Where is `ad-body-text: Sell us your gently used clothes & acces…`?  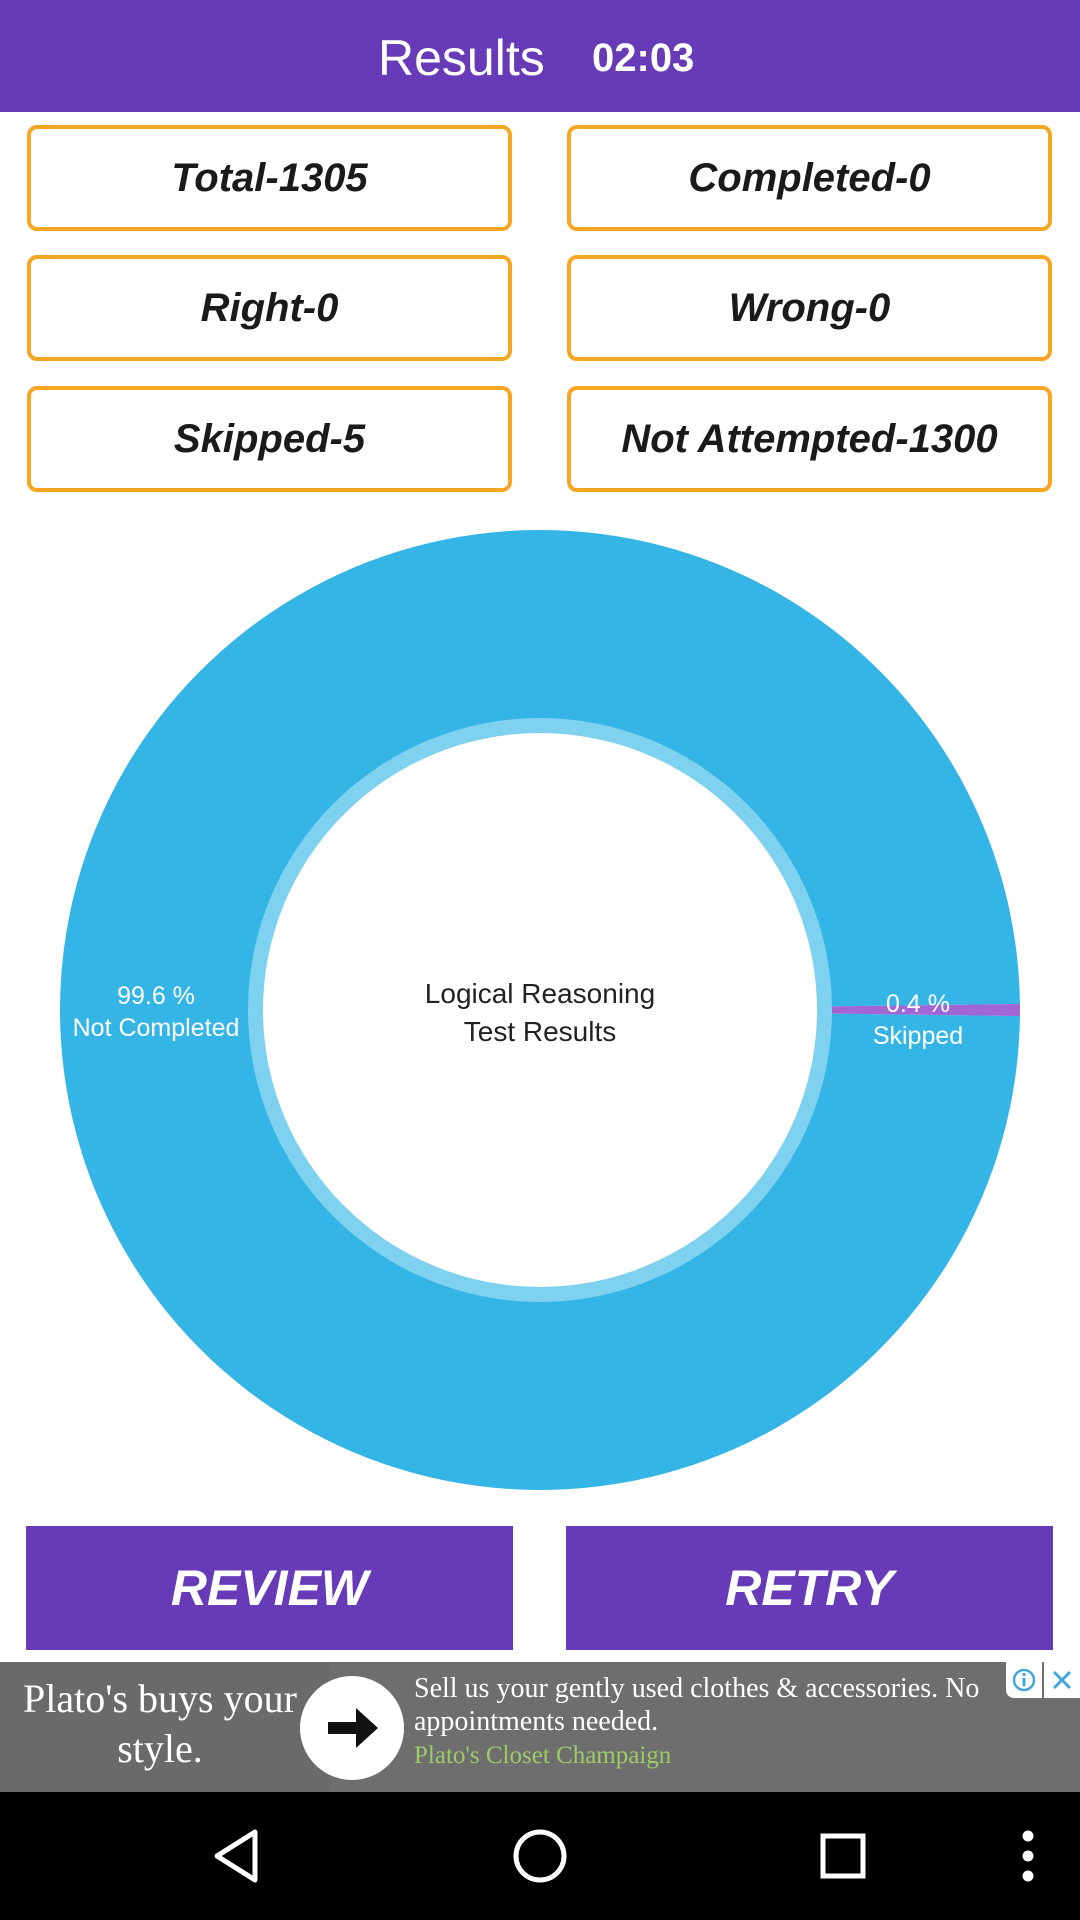 ad-body-text: Sell us your gently used clothes & acces… is located at coordinates (697, 1705).